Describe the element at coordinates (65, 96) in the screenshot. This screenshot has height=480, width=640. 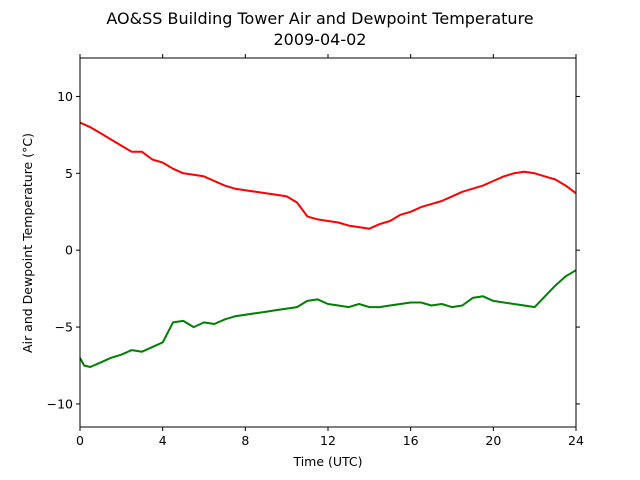
I see `y-tick-label: 10` at that location.